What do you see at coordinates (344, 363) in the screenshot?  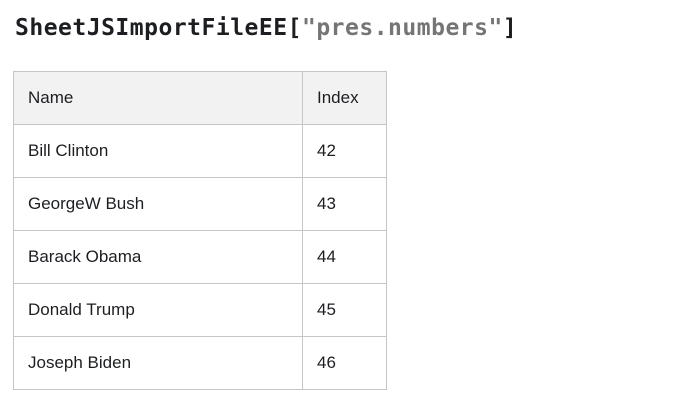 I see `president-index-cell: 46` at bounding box center [344, 363].